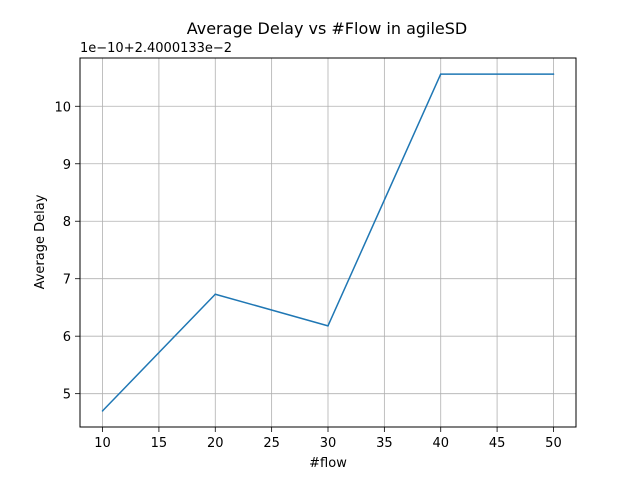  I want to click on x-tick-label: 30, so click(328, 443).